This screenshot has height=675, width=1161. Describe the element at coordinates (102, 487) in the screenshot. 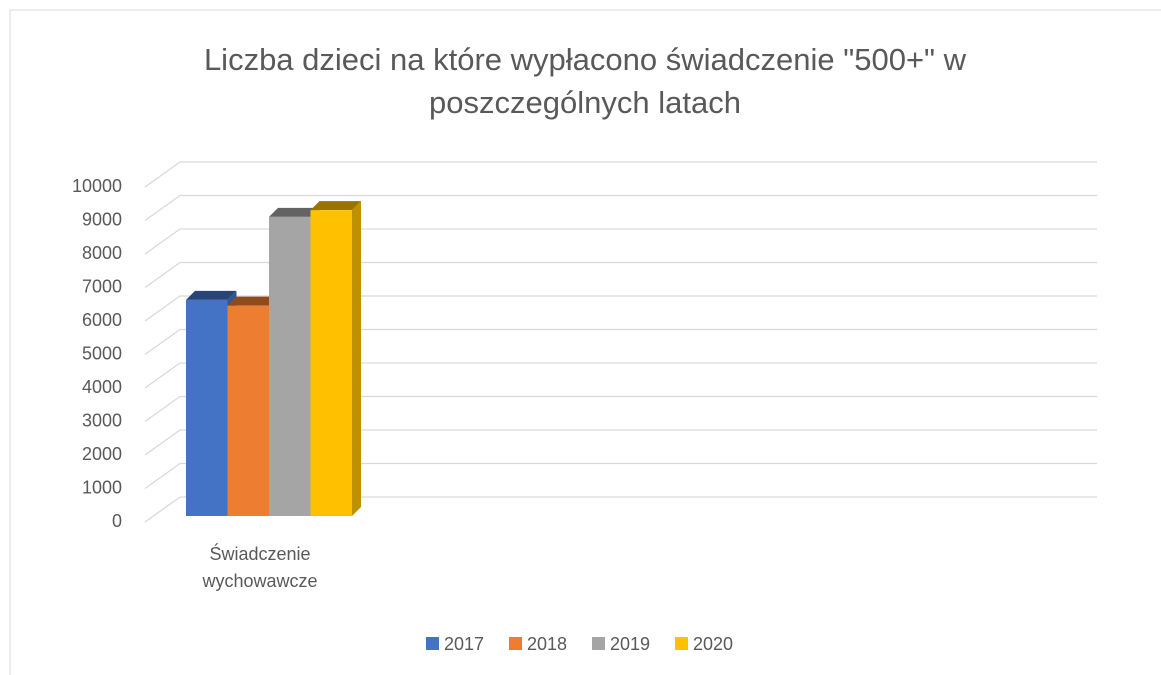

I see `y-tick-label: 1000` at that location.